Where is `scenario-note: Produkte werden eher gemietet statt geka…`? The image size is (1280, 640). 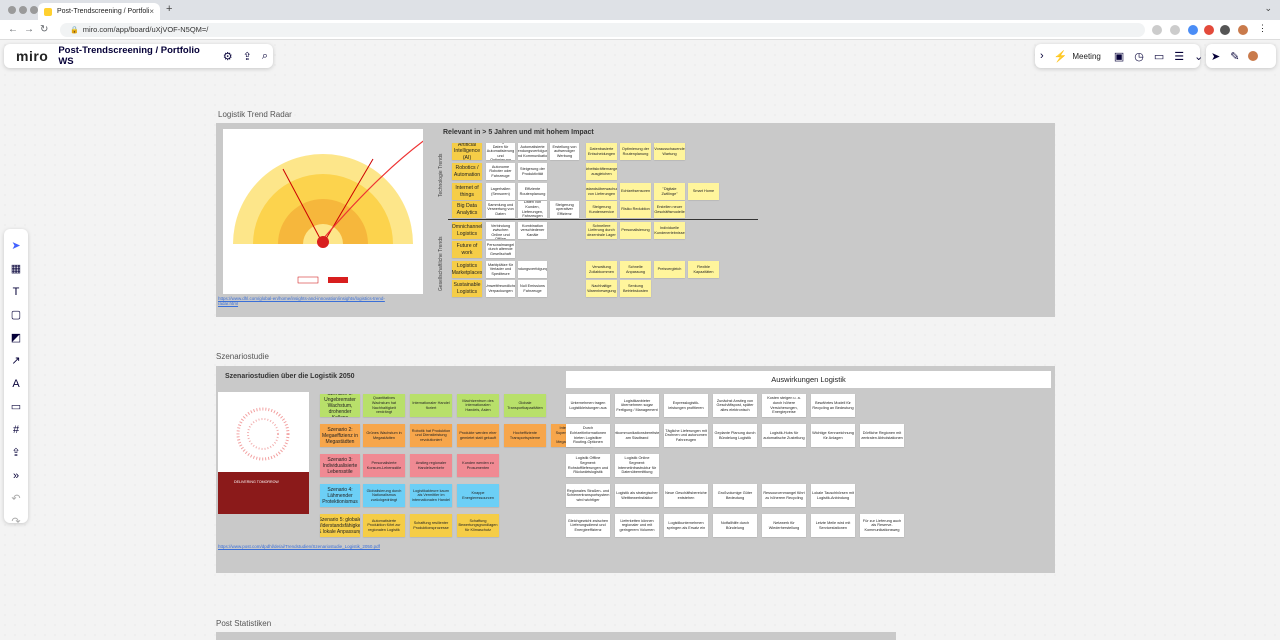 scenario-note: Produkte werden eher gemietet statt geka… is located at coordinates (478, 435).